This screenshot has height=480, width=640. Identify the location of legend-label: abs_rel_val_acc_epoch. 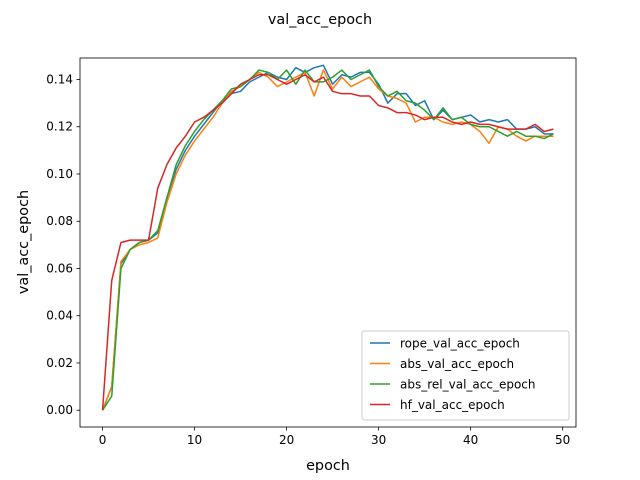
(468, 385).